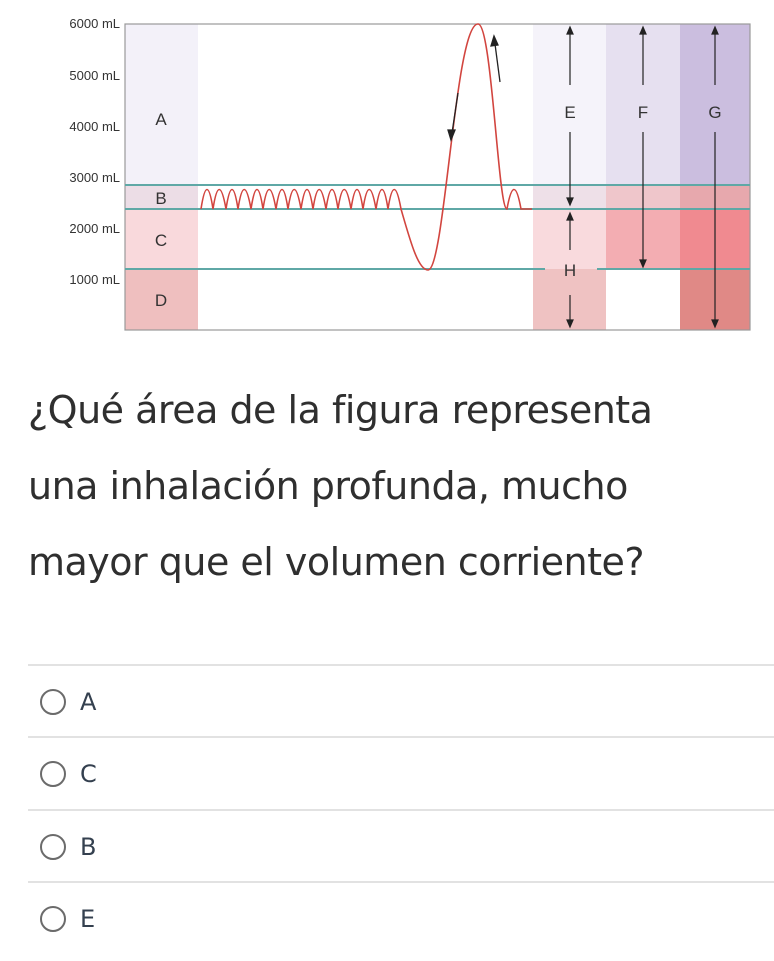 This screenshot has width=774, height=961. I want to click on region-c-band, so click(161, 239).